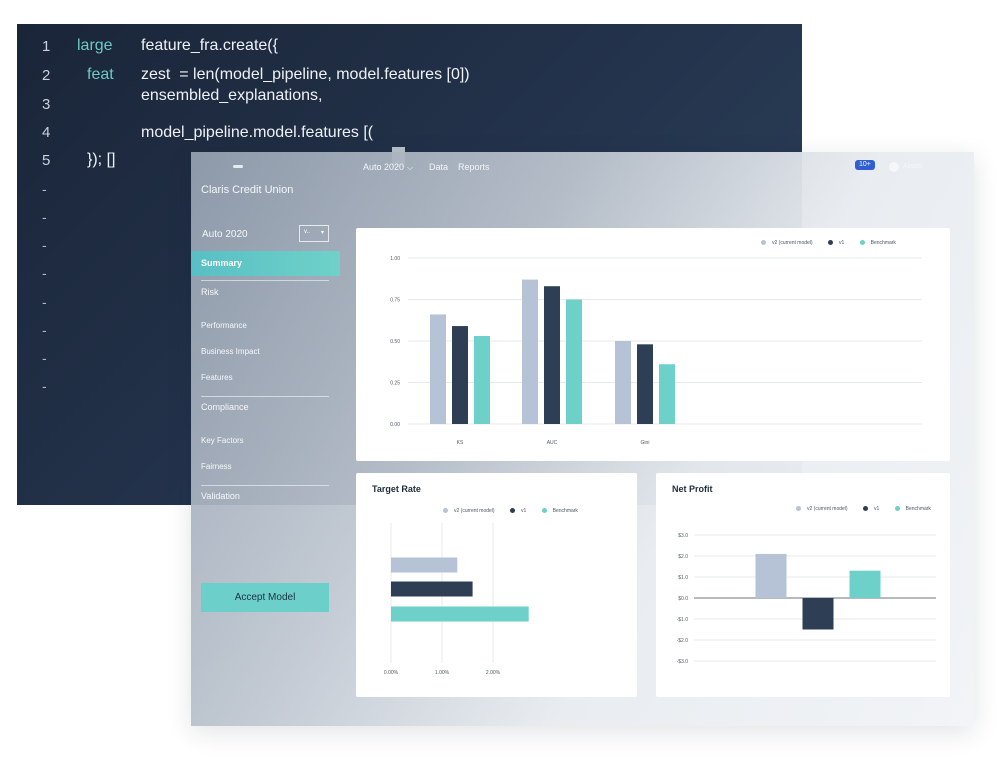 This screenshot has height=771, width=1000. I want to click on model-name: Auto 2020, so click(225, 234).